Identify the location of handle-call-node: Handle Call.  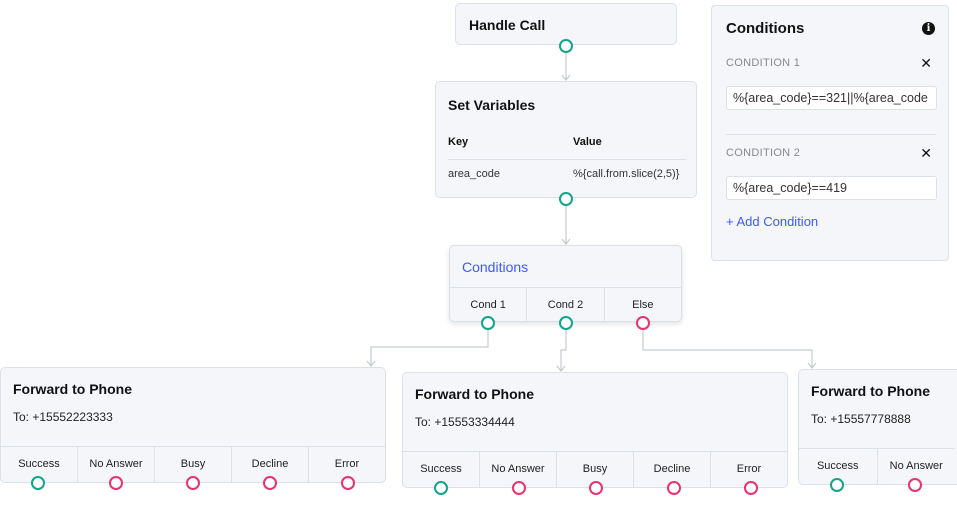
(566, 24).